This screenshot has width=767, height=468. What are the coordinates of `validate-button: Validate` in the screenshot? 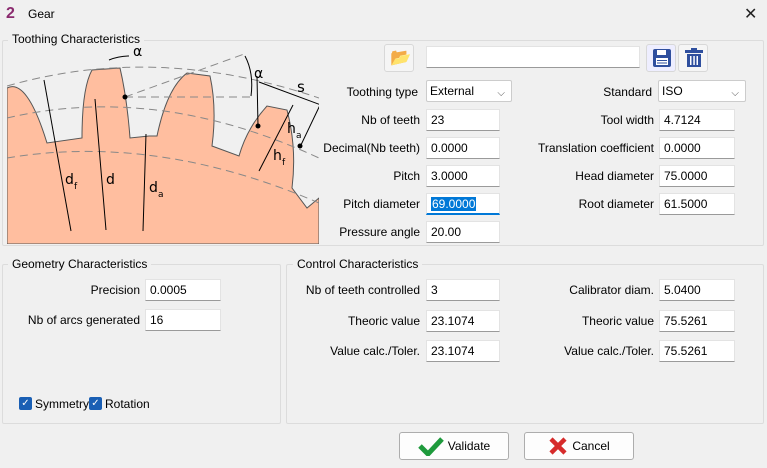 It's located at (454, 446).